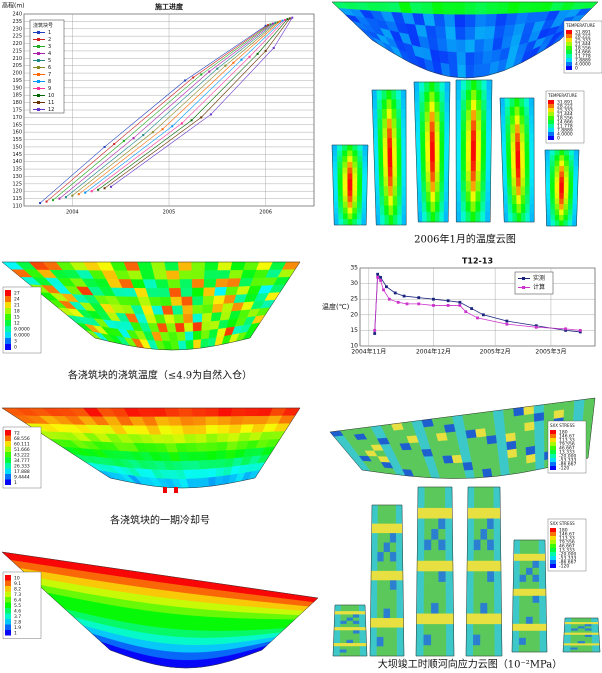  What do you see at coordinates (22, 330) in the screenshot?
I see `legend-label: 9.0000` at bounding box center [22, 330].